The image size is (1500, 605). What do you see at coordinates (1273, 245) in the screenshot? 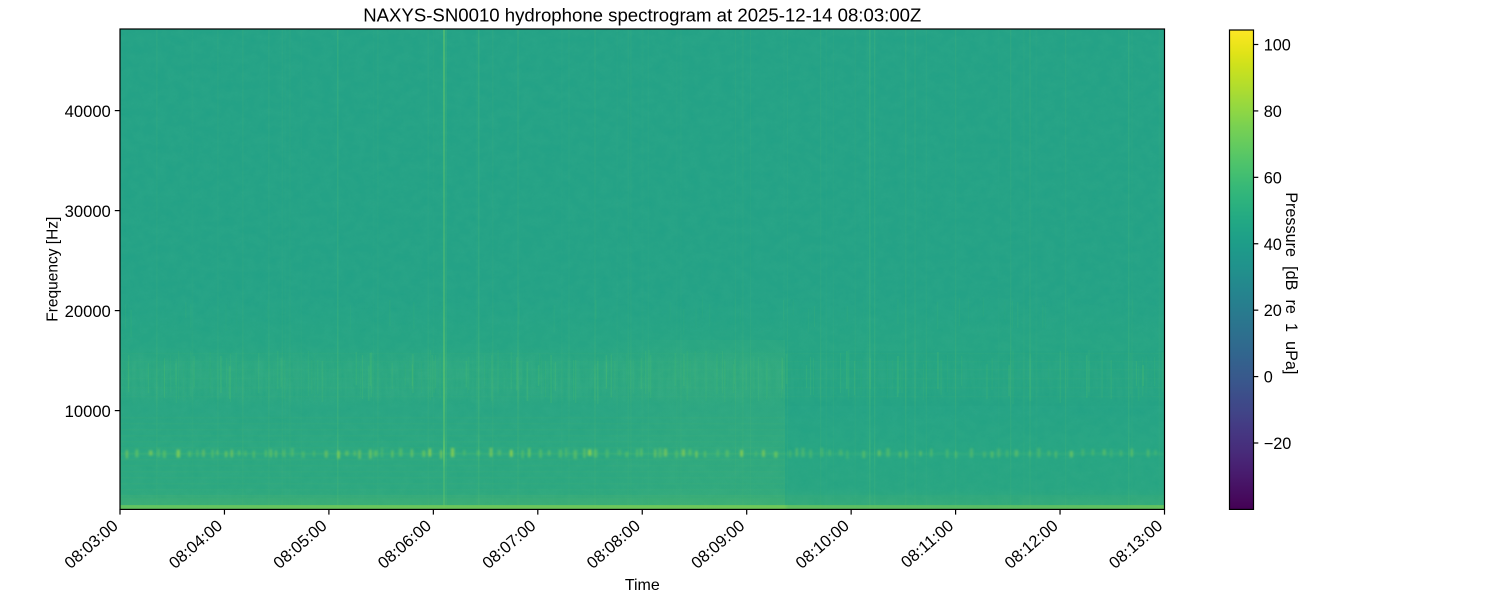
I see `svg-text: 40` at bounding box center [1273, 245].